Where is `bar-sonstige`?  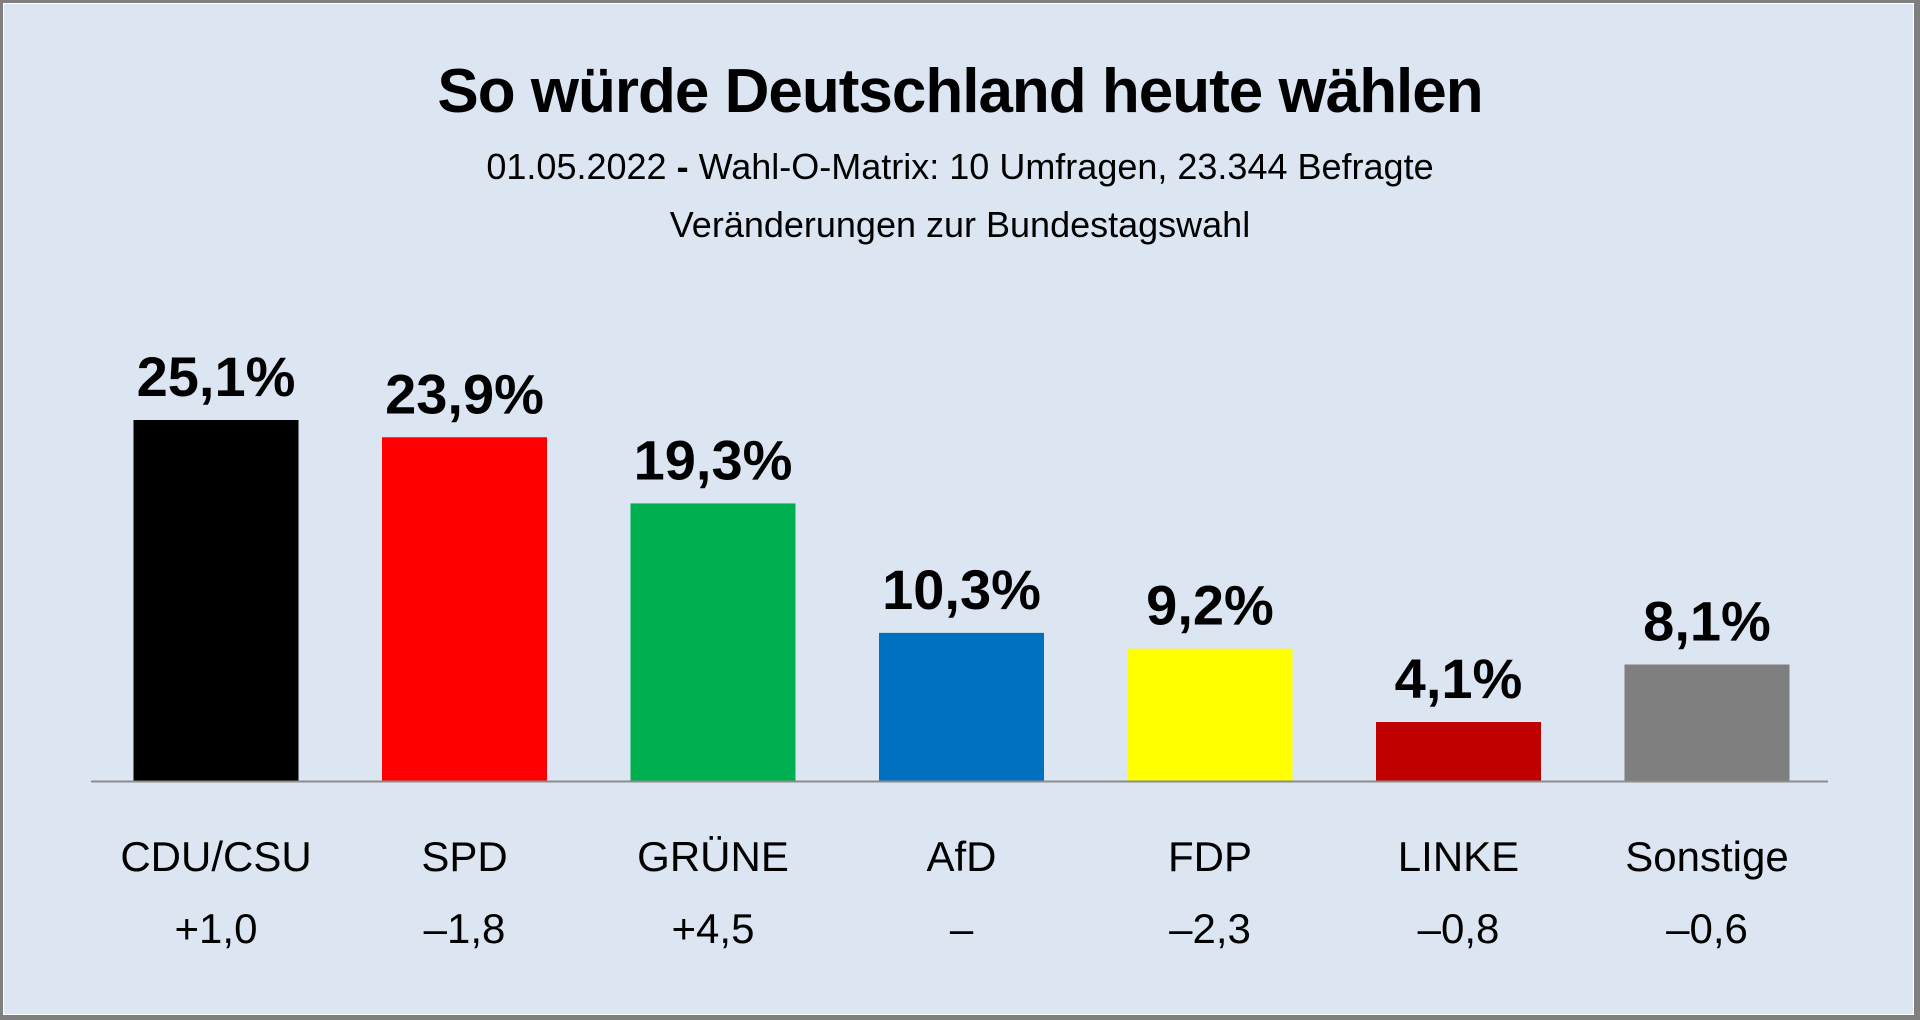 bar-sonstige is located at coordinates (1707, 722).